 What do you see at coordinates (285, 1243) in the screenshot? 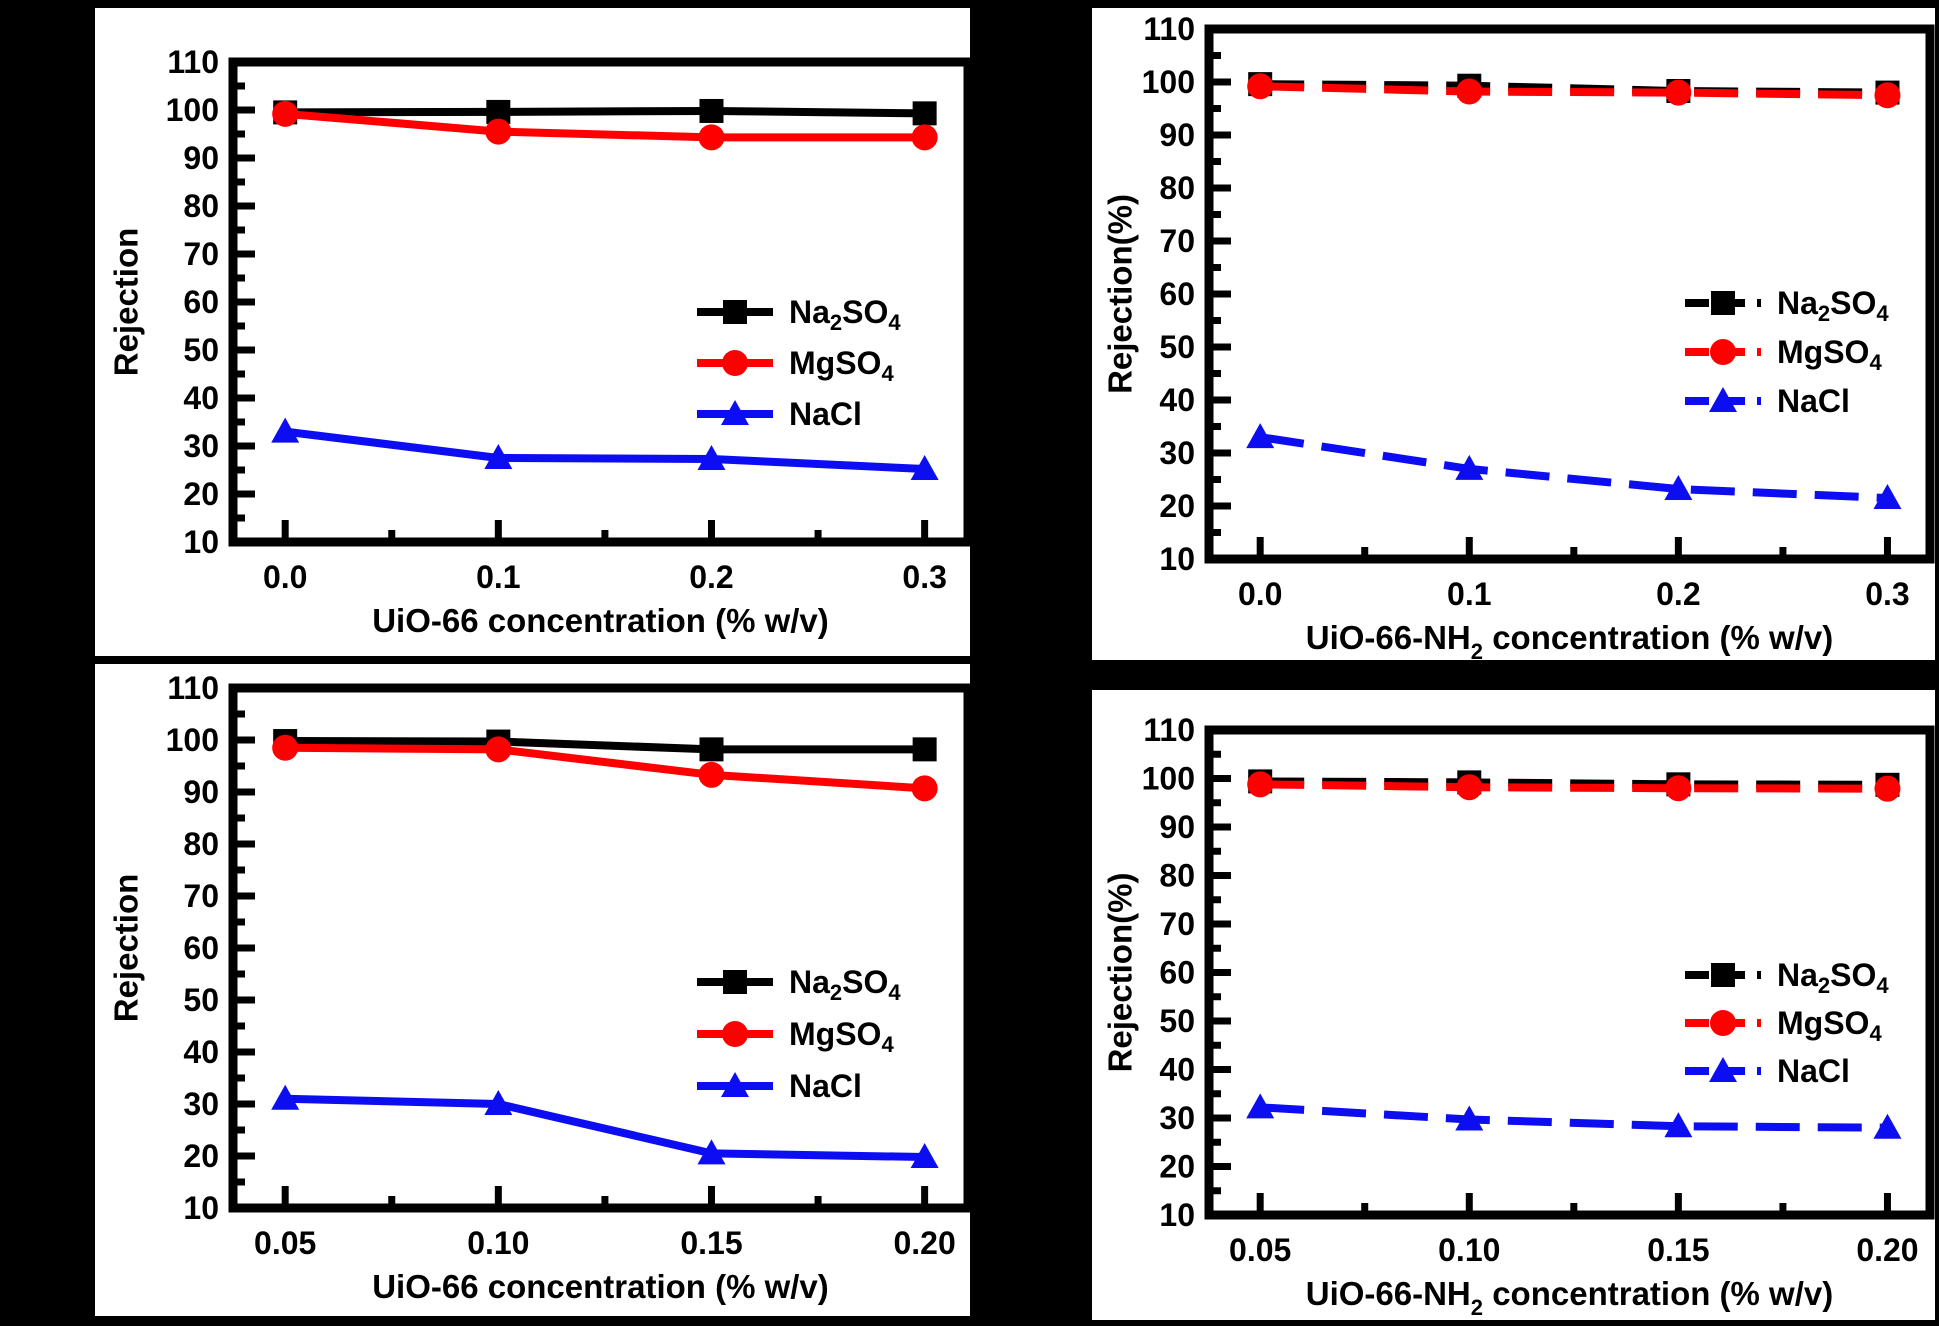
I see `x-tick-label: 0.05` at bounding box center [285, 1243].